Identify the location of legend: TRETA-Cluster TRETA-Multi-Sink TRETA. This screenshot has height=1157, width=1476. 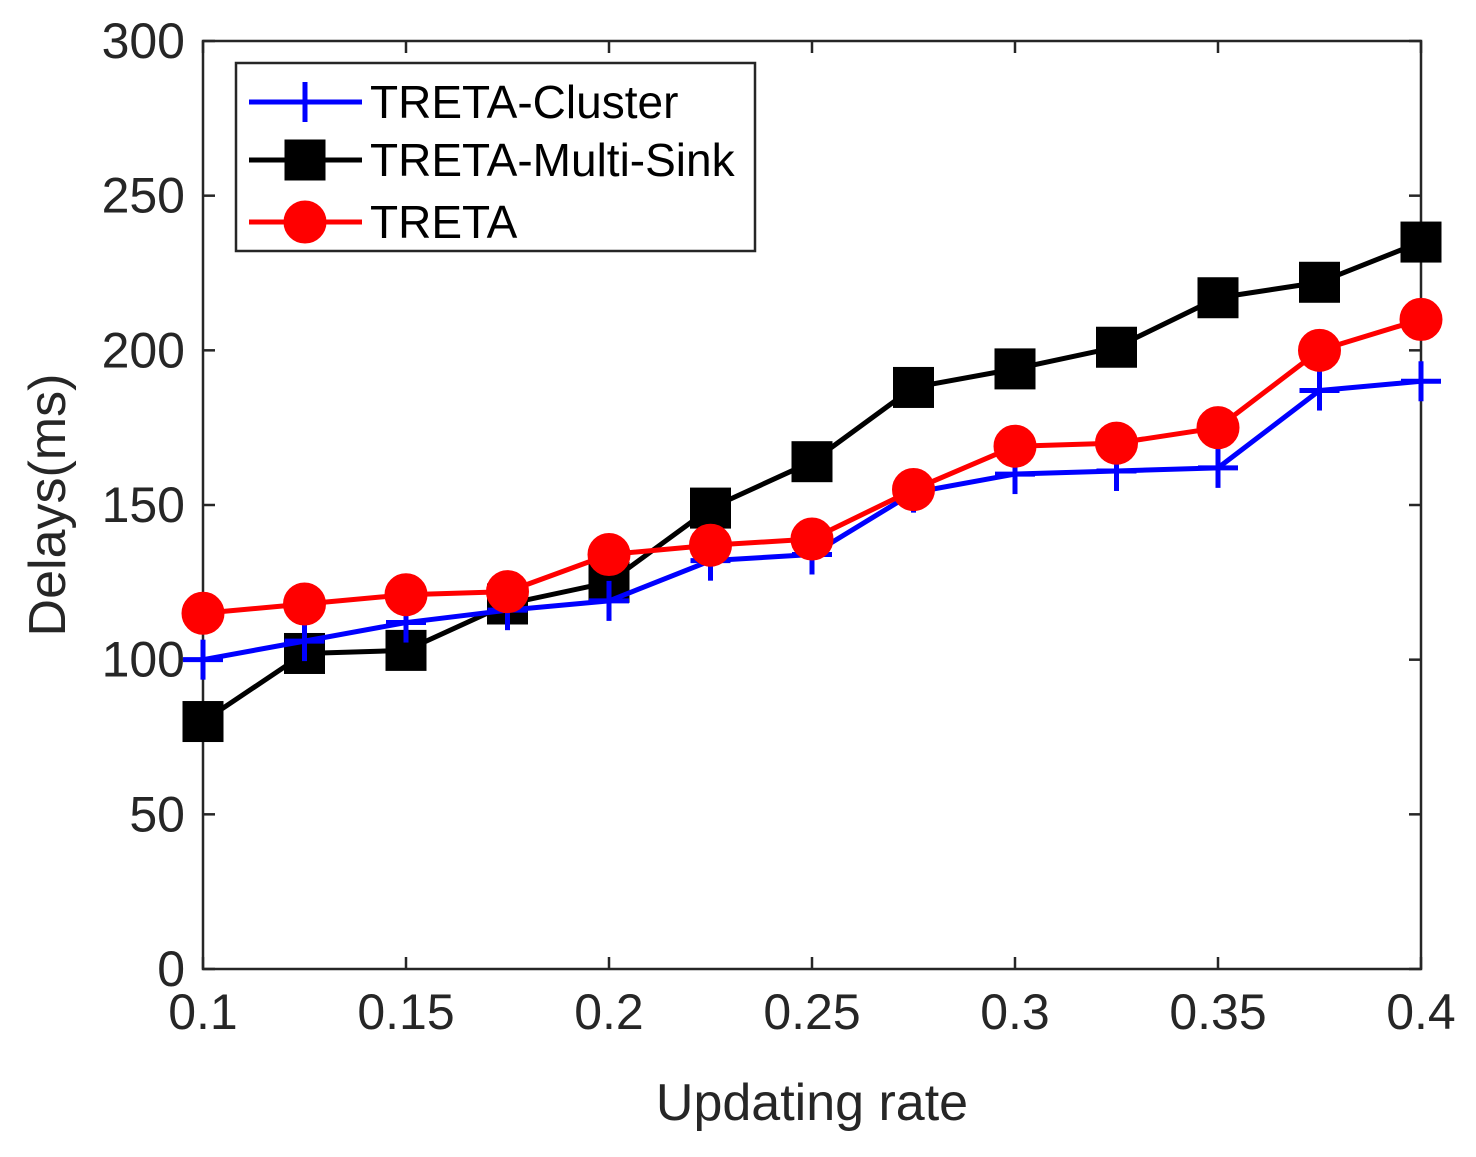
(495, 157).